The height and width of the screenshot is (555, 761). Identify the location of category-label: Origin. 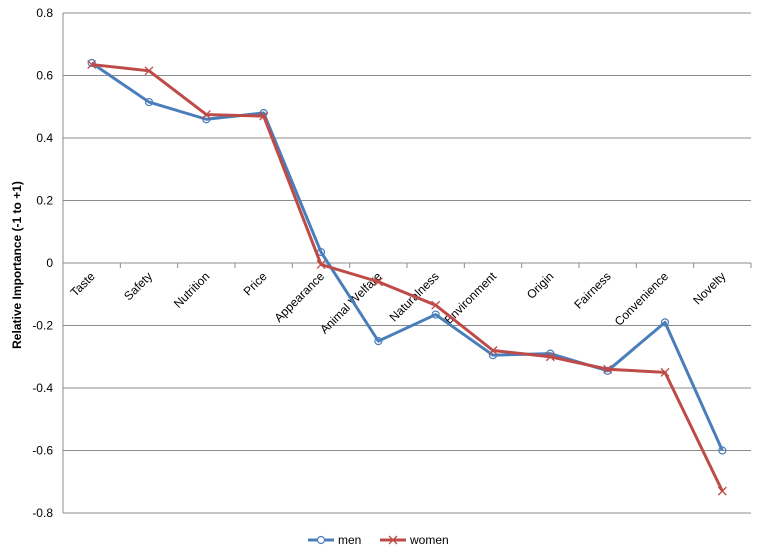
(540, 285).